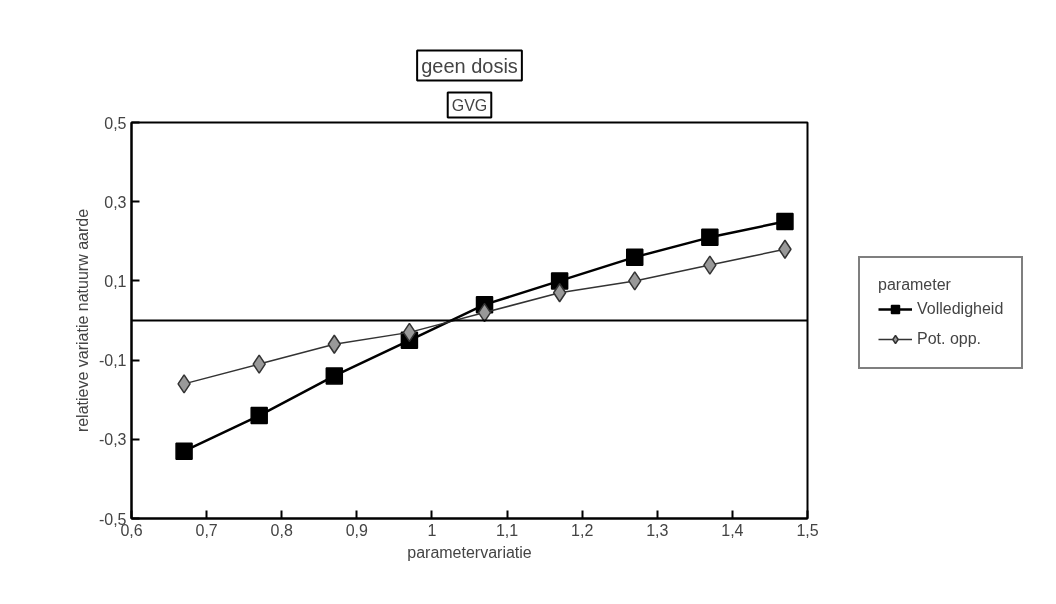 The image size is (1056, 604). What do you see at coordinates (206, 530) in the screenshot?
I see `x-tick-label: 0,7` at bounding box center [206, 530].